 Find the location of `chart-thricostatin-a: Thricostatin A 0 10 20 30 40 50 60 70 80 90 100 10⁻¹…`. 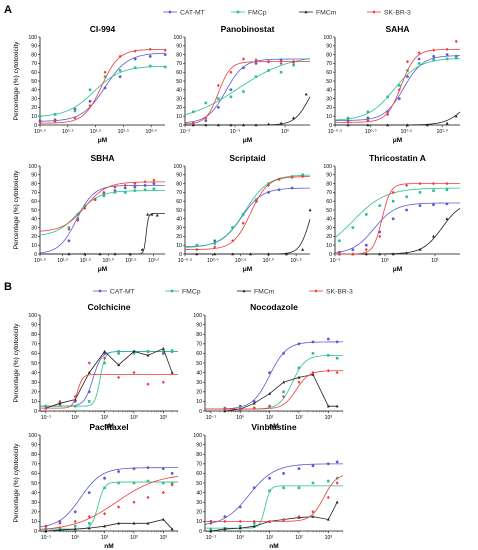

chart-thricostatin-a: Thricostatin A 0 10 20 30 40 50 60 70 80 90 100 10⁻¹… is located at coordinates (392, 213).